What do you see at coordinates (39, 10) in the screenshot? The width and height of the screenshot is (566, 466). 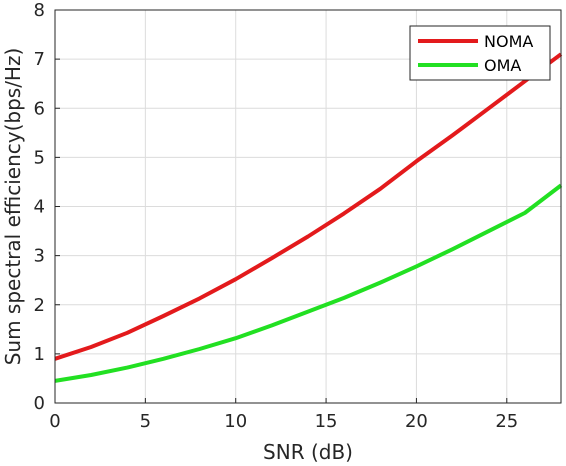 I see `y-tick-label: 8` at bounding box center [39, 10].